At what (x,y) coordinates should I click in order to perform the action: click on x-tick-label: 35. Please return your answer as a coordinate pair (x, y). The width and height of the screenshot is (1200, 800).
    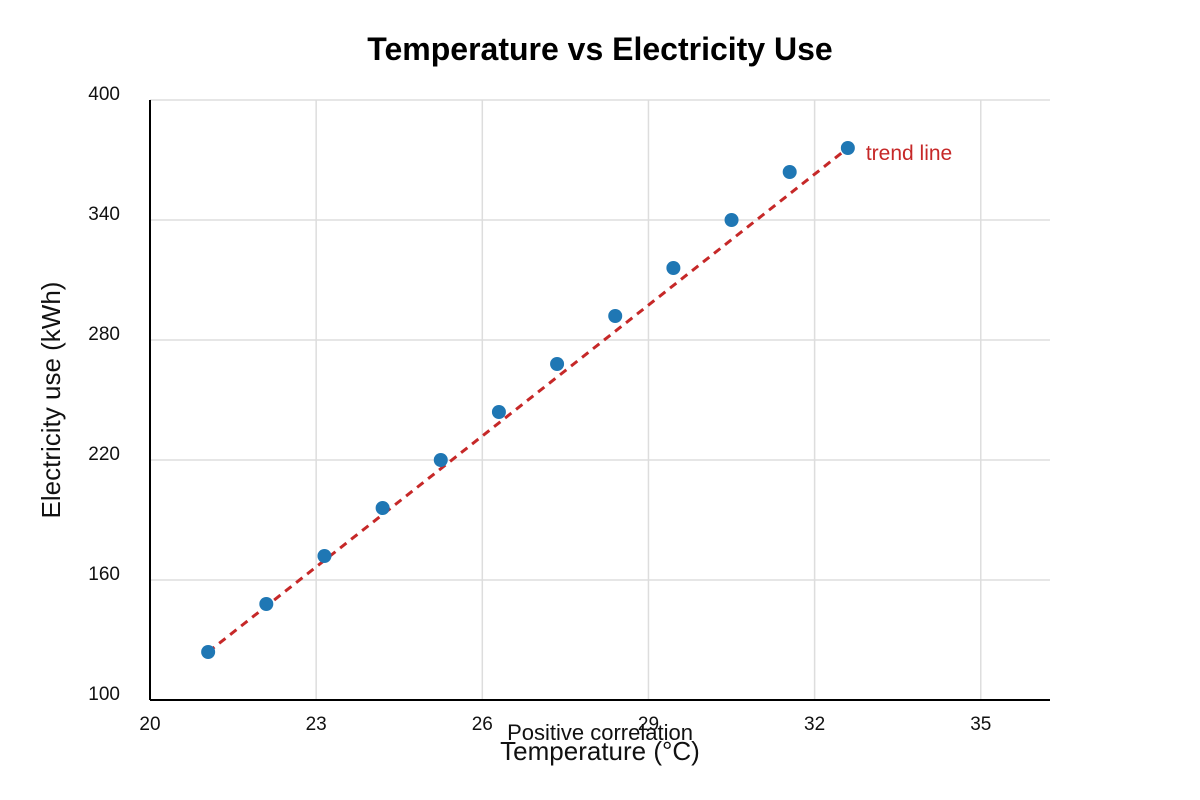
    Looking at the image, I should click on (980, 724).